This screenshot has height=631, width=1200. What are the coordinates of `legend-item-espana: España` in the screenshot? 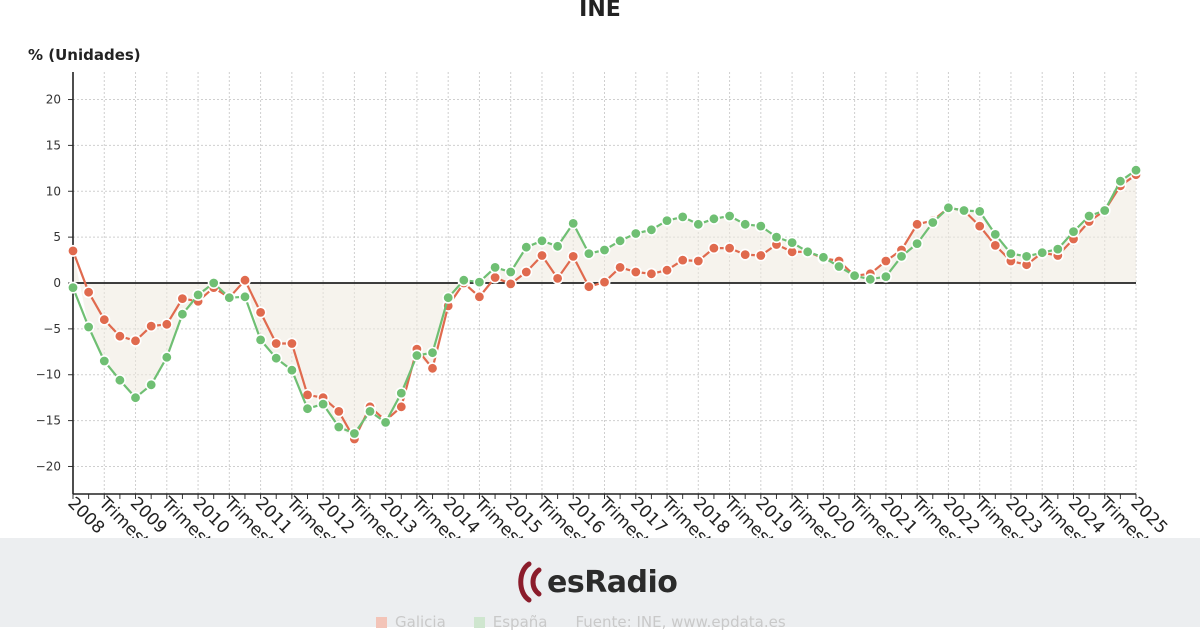 It's located at (510, 622).